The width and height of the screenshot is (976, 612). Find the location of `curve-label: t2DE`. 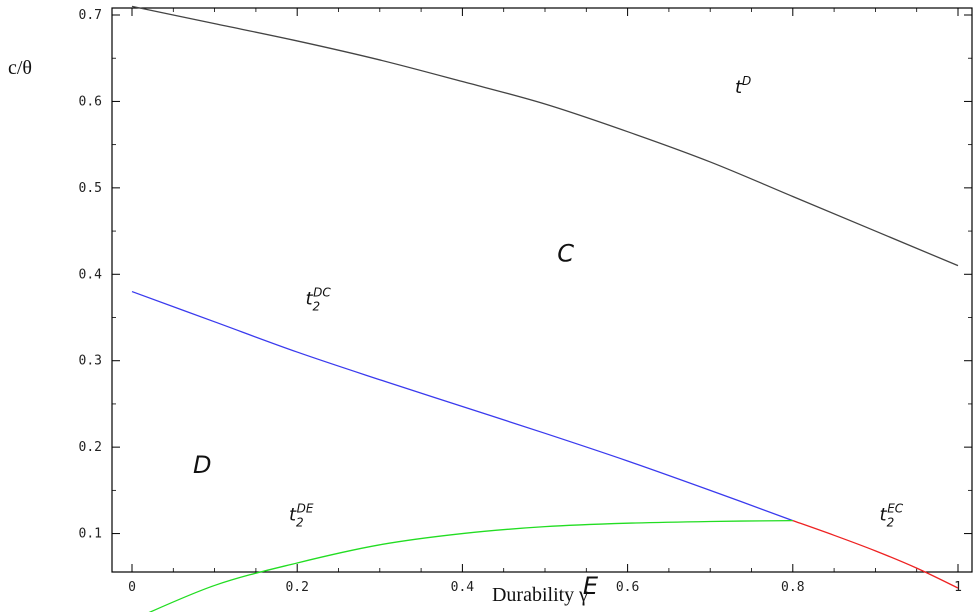

curve-label: t2DE is located at coordinates (301, 516).